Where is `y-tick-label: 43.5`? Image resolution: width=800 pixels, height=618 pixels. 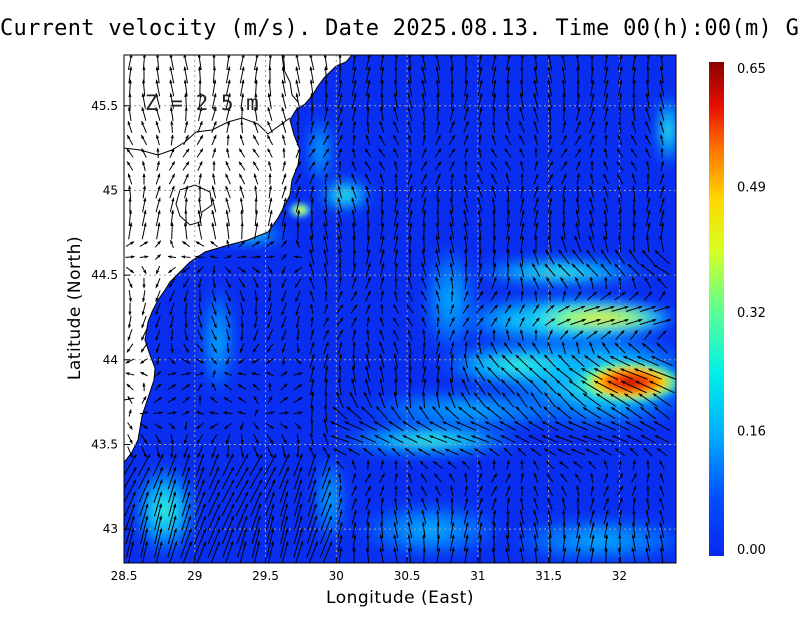 y-tick-label: 43.5 is located at coordinates (104, 444).